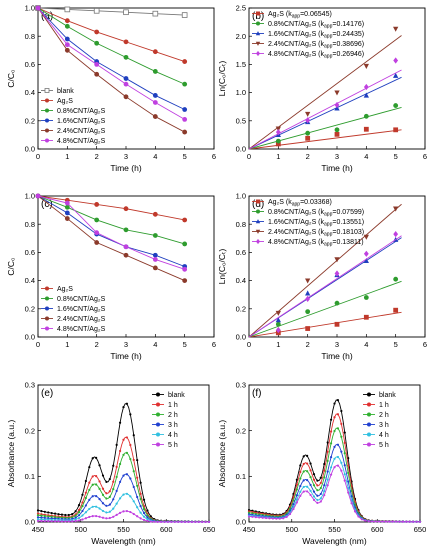 Image resolution: width=431 pixels, height=550 pixels. Describe the element at coordinates (65, 289) in the screenshot. I see `legend-entry: Ag₂S` at that location.